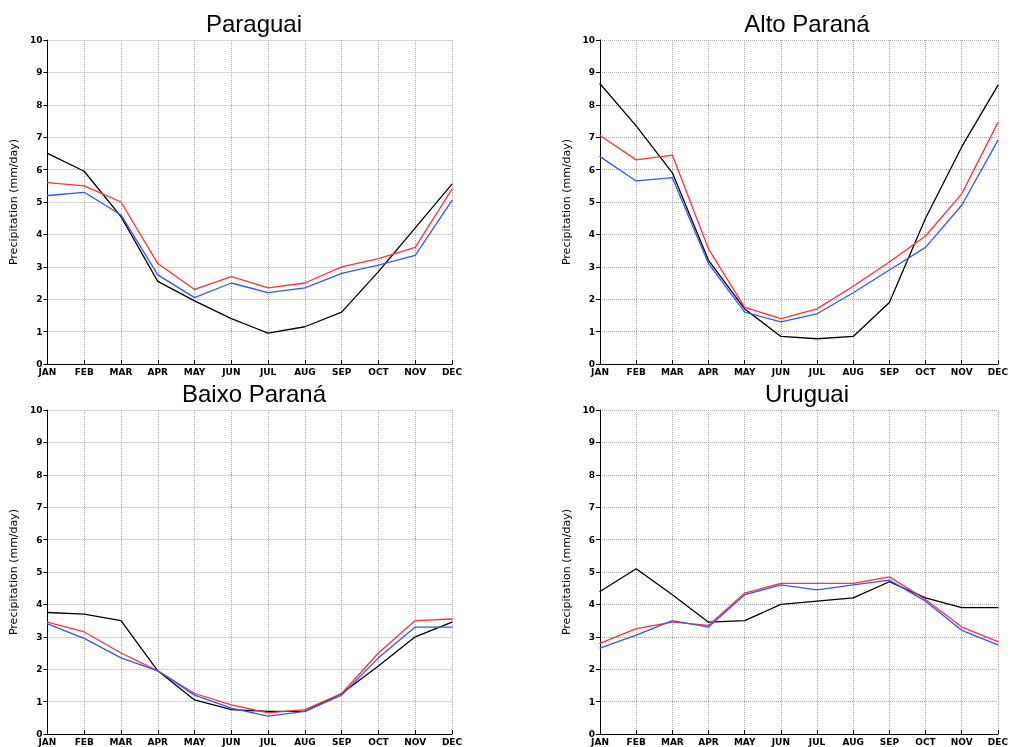 The width and height of the screenshot is (1011, 747). What do you see at coordinates (254, 23) in the screenshot?
I see `chart-title: Paraguai` at bounding box center [254, 23].